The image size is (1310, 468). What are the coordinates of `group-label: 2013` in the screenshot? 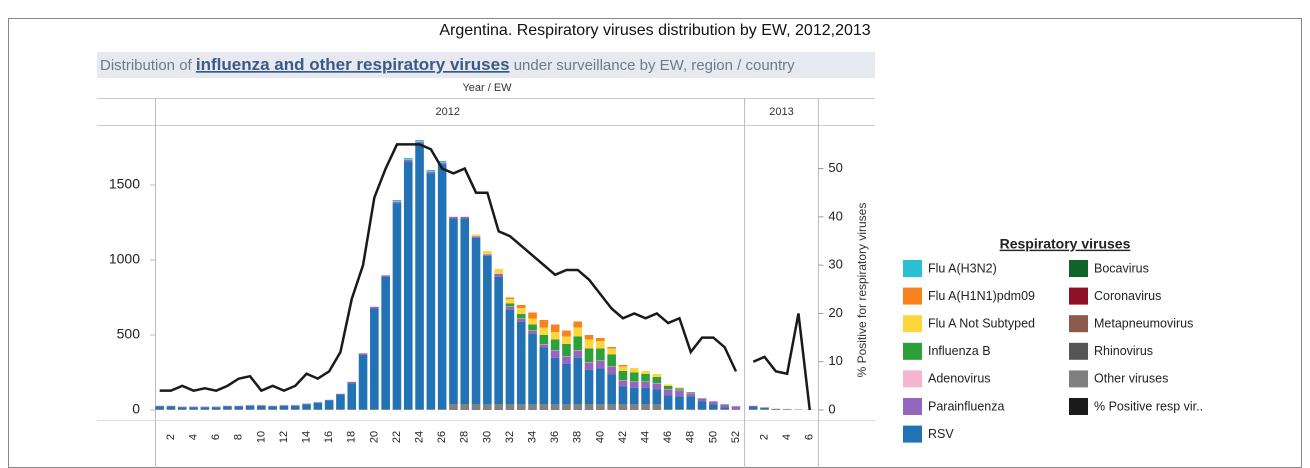 It's located at (781, 112).